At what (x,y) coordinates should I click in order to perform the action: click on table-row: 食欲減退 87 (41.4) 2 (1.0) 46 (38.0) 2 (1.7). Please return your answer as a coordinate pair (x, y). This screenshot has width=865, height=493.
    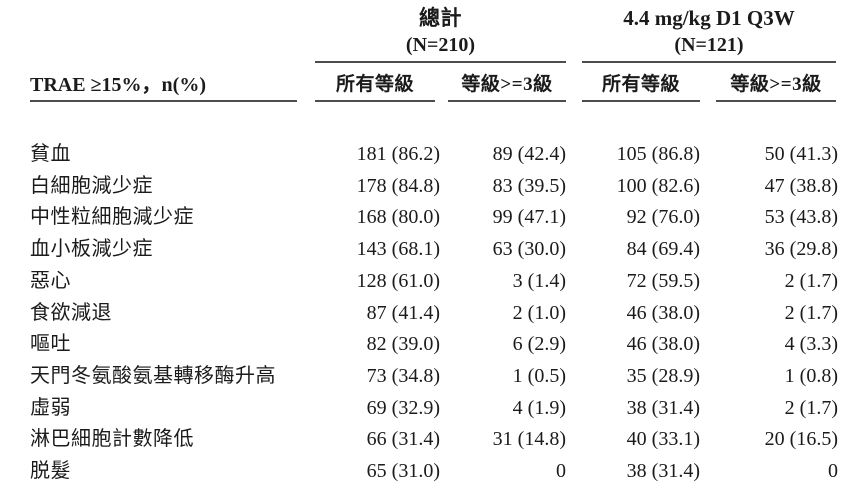
    Looking at the image, I should click on (432, 313).